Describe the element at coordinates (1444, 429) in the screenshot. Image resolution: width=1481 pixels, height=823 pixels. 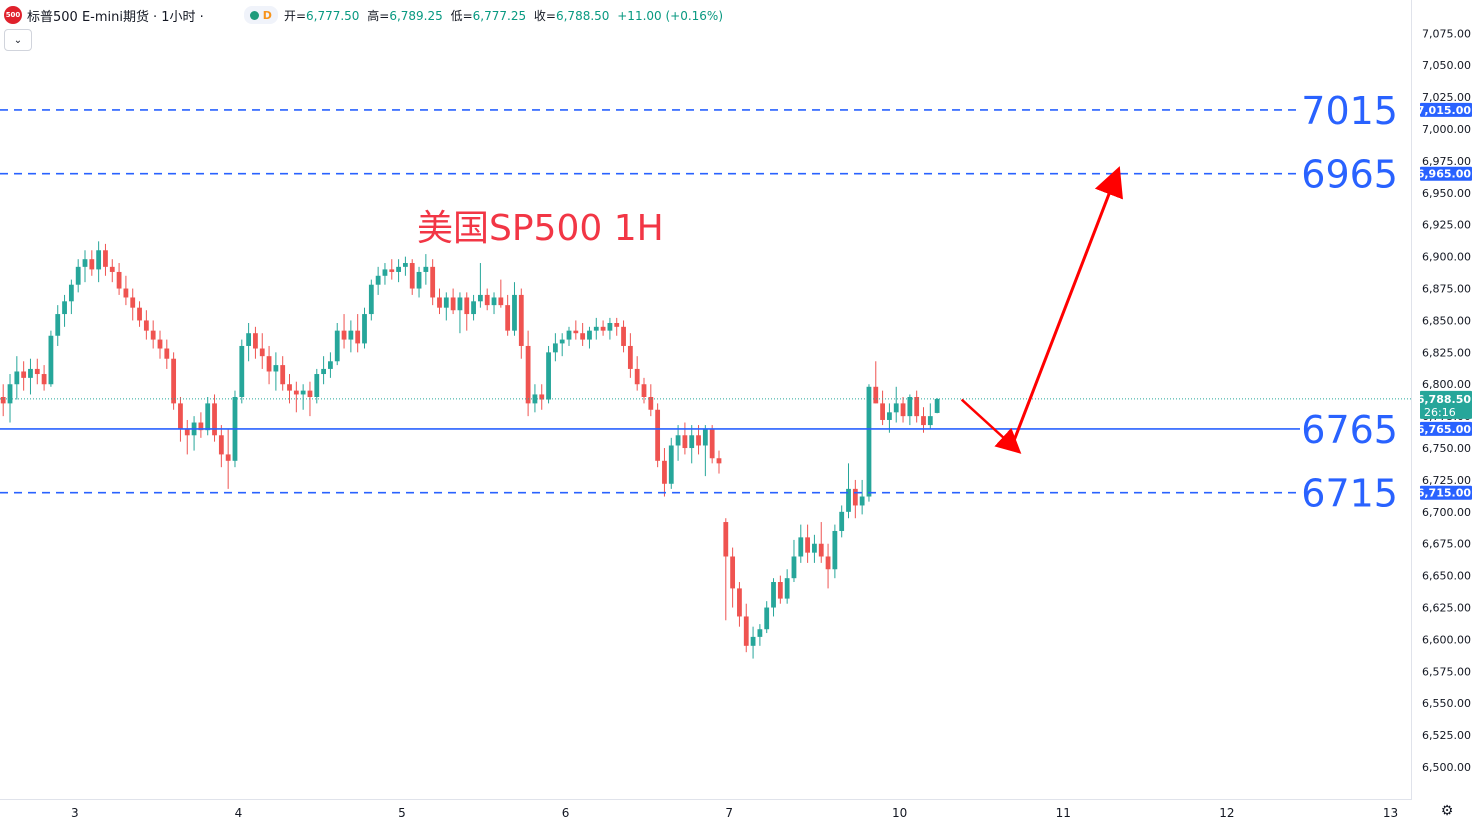
I see `axis-level-label: 6,765.00` at that location.